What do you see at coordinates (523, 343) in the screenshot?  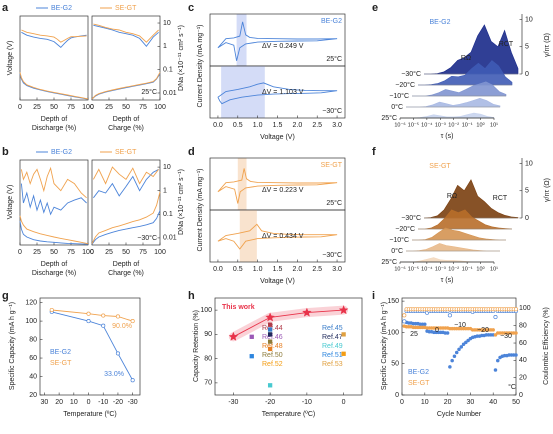 I see `y2-tick-label: 60` at bounding box center [523, 343].